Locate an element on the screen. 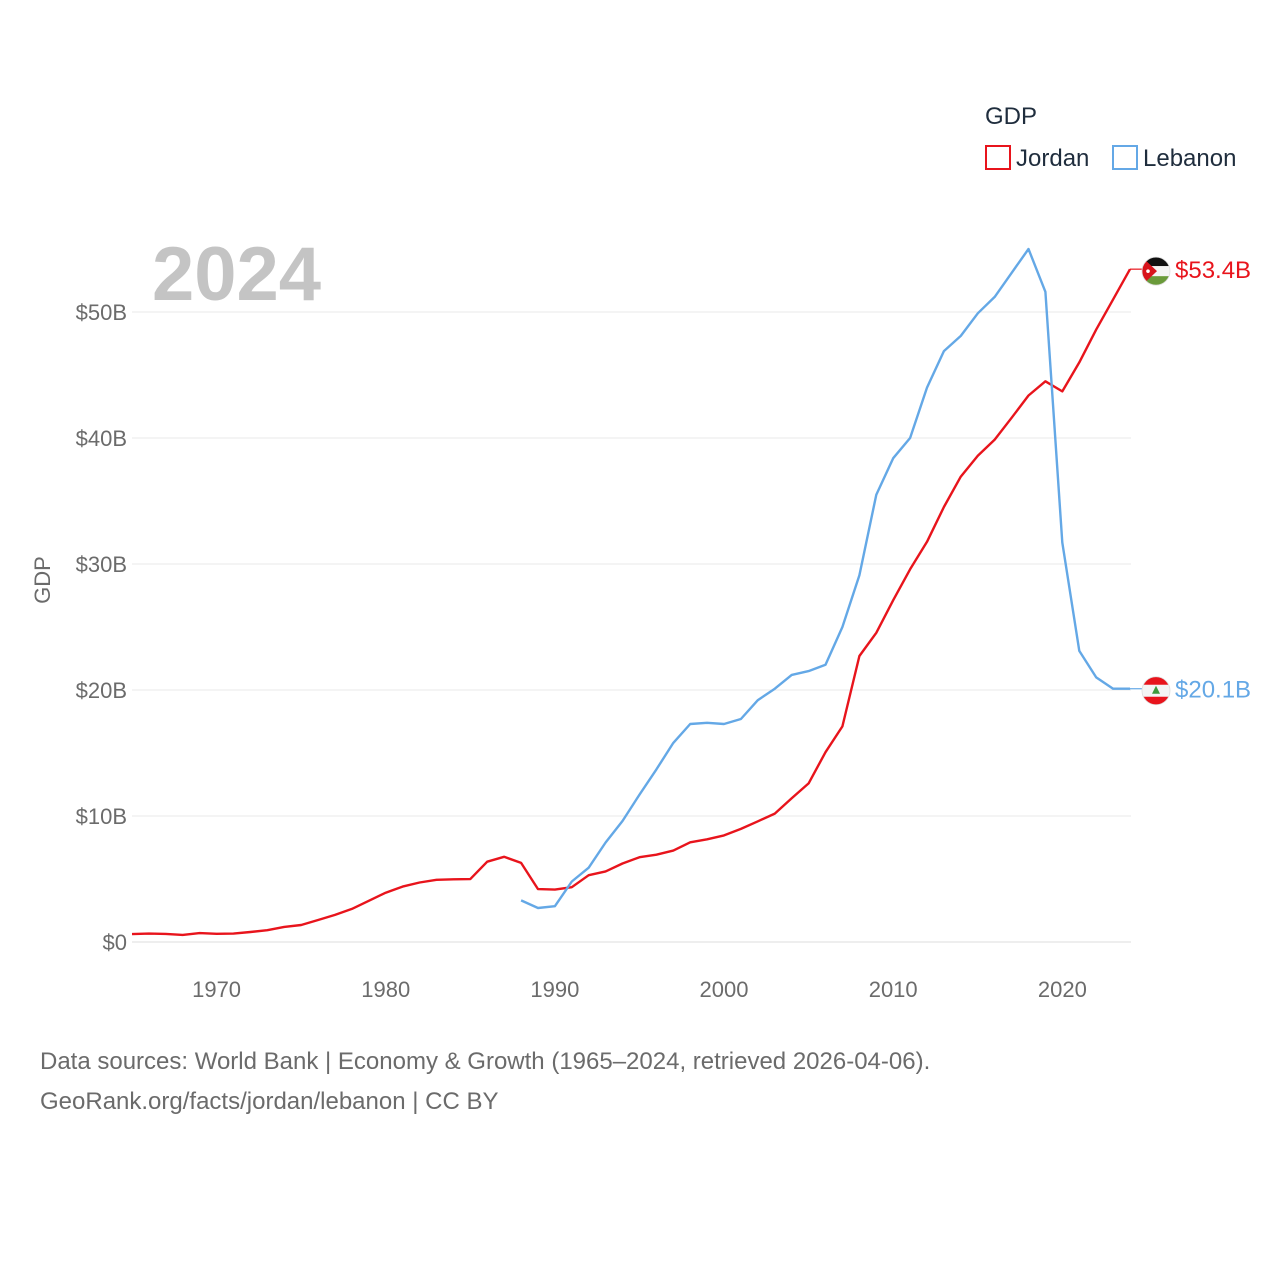 The image size is (1280, 1280). legend-item-lebanon: Lebanon is located at coordinates (1174, 158).